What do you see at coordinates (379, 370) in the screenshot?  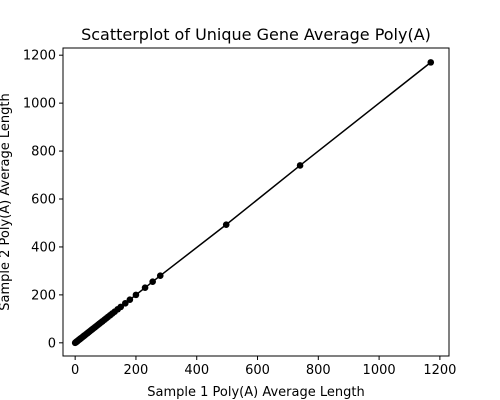 I see `x-tick-label: 1000` at bounding box center [379, 370].